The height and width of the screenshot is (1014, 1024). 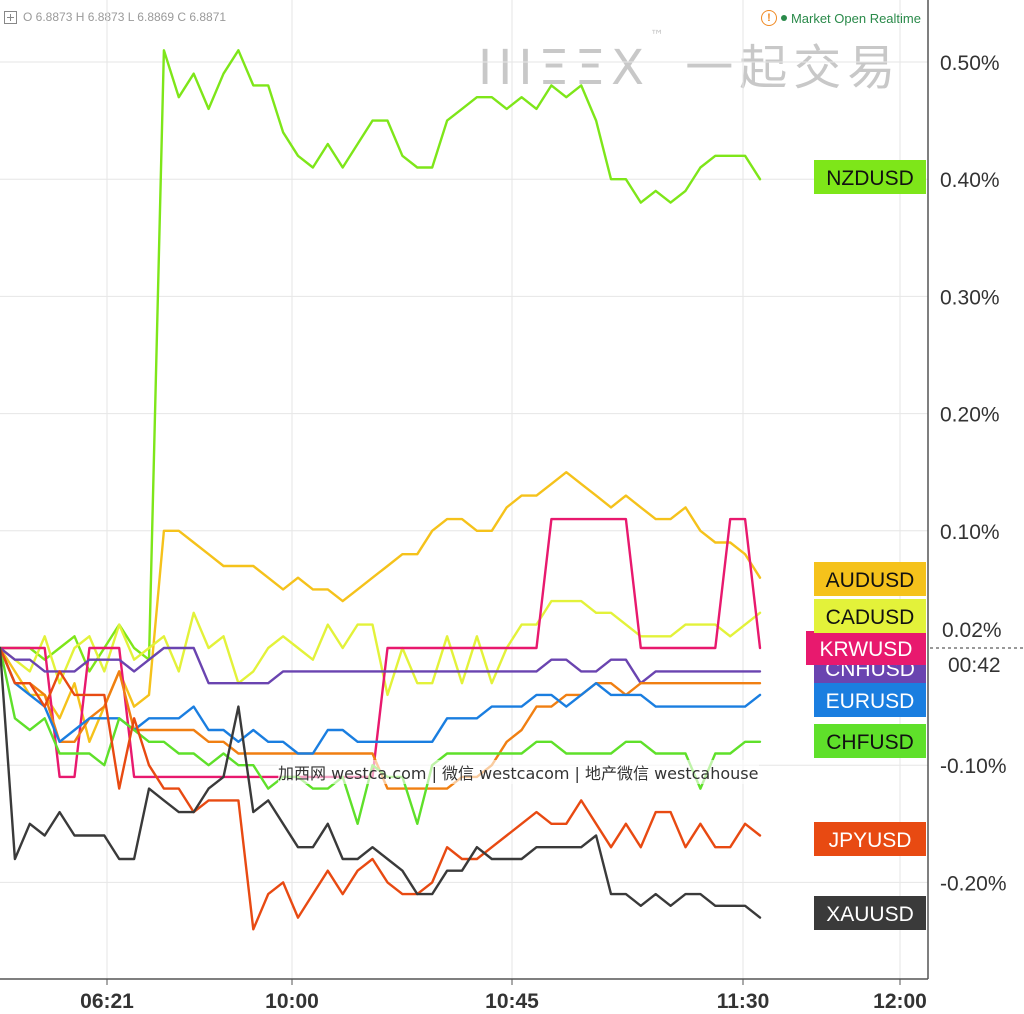 I want to click on x-tick-label: 10:00, so click(x=292, y=1001).